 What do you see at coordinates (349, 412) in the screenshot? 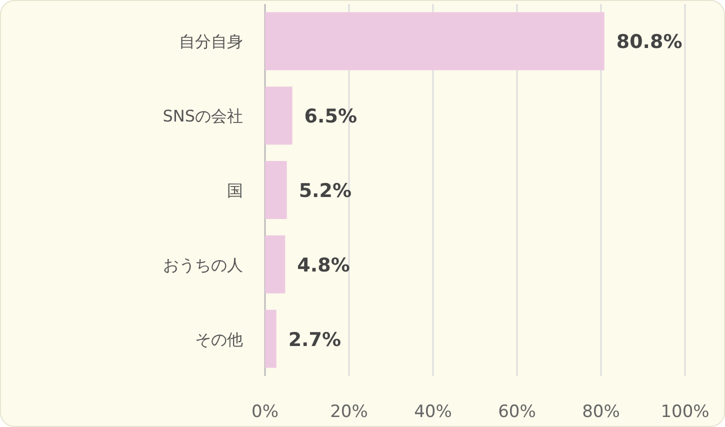
I see `x-tick-label: 20%` at bounding box center [349, 412].